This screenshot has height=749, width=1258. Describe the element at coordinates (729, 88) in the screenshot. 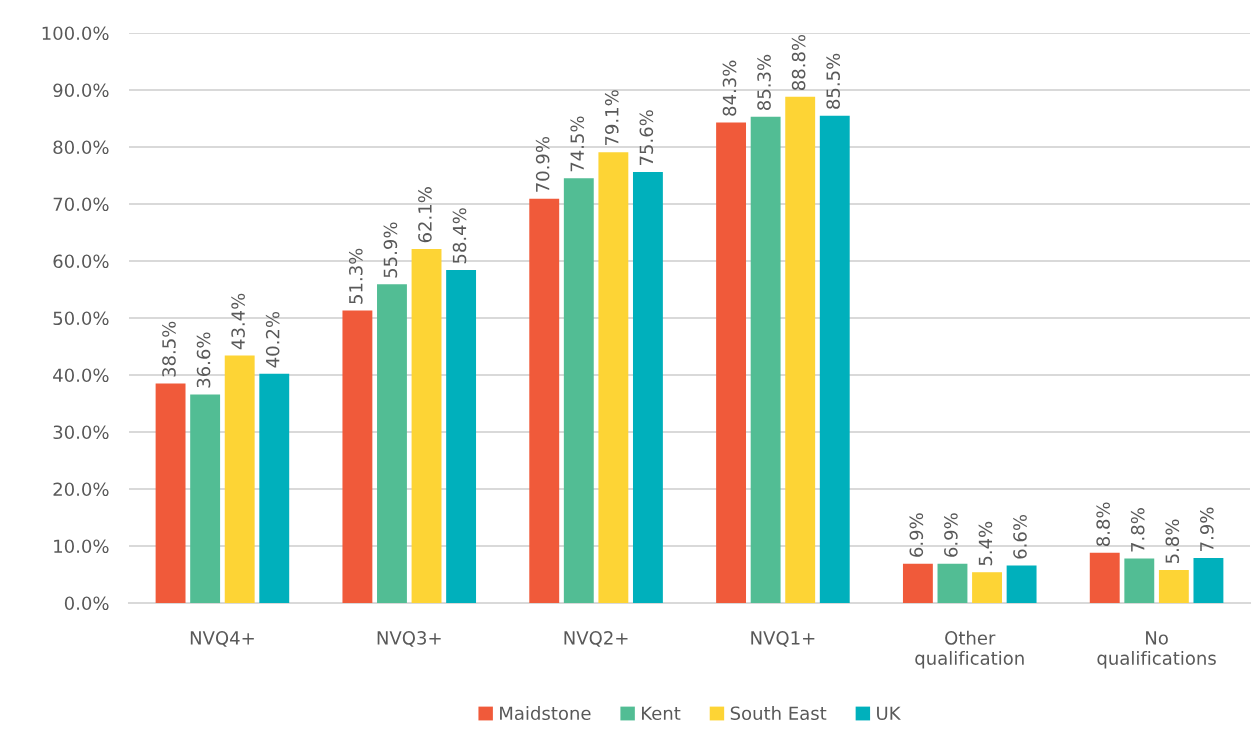

I see `data-label: 84.3%` at that location.